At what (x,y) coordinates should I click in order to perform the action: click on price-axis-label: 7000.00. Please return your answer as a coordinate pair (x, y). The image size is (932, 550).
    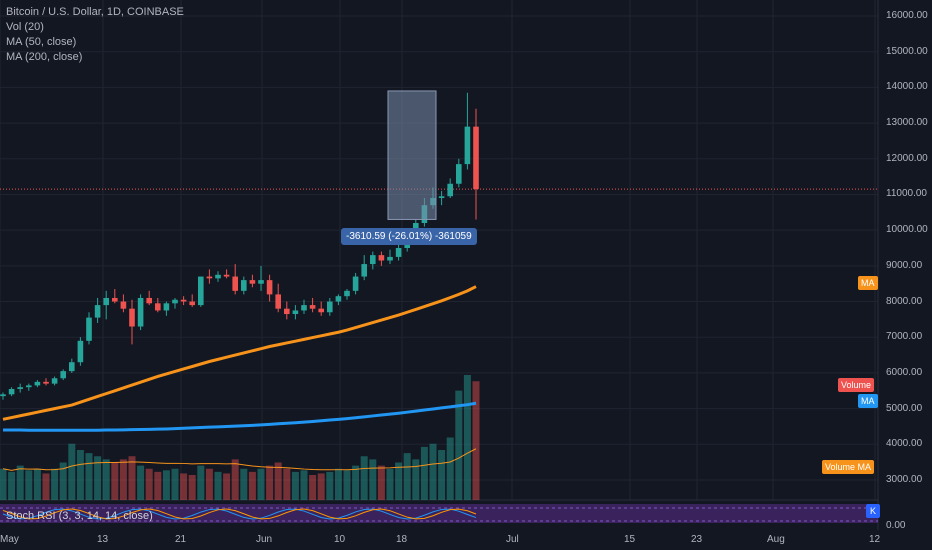
    Looking at the image, I should click on (904, 337).